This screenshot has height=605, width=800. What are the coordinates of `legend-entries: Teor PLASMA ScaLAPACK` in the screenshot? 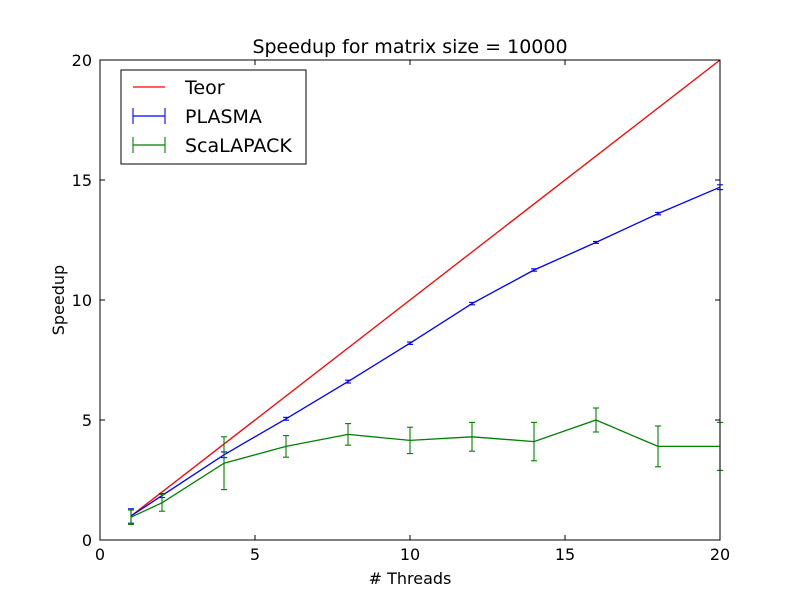 It's located at (212, 117).